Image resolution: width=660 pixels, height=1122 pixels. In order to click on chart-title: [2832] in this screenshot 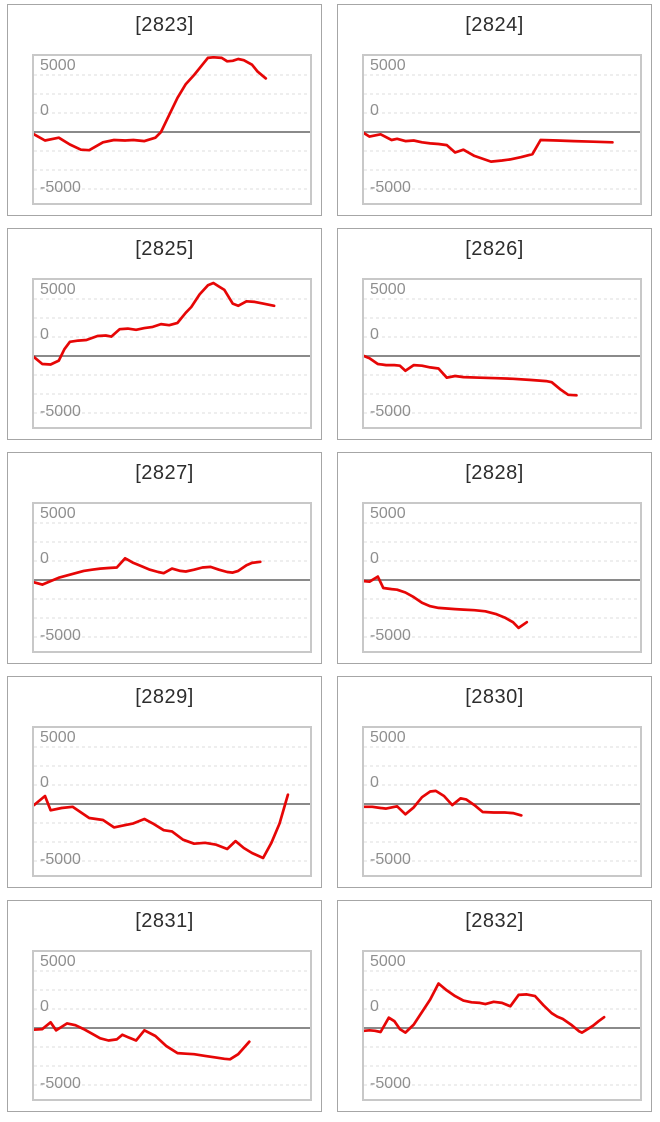, I will do `click(494, 921)`.